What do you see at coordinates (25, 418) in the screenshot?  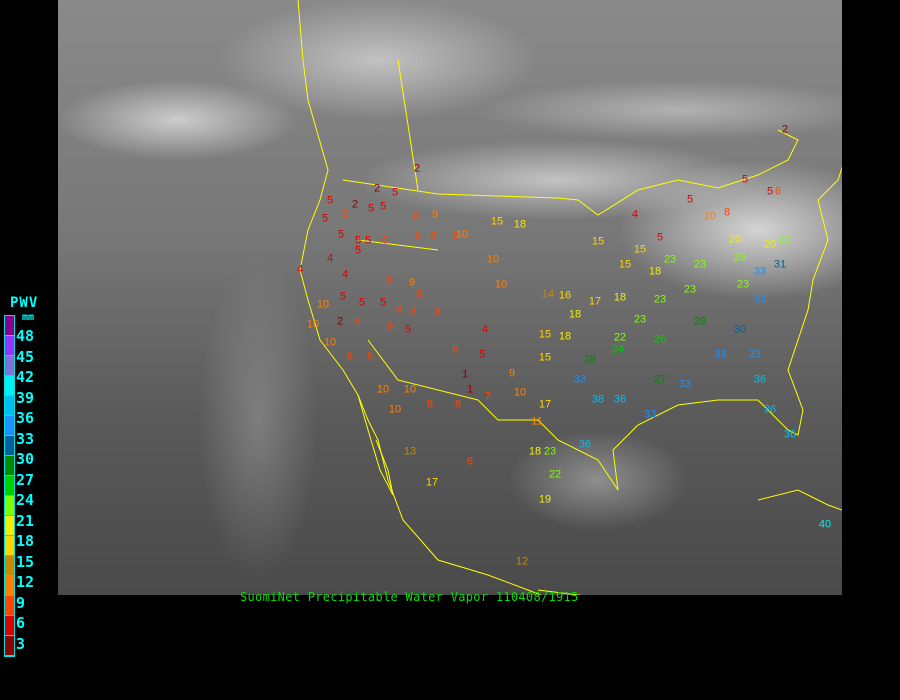 I see `legend-tick-label: 36` at bounding box center [25, 418].